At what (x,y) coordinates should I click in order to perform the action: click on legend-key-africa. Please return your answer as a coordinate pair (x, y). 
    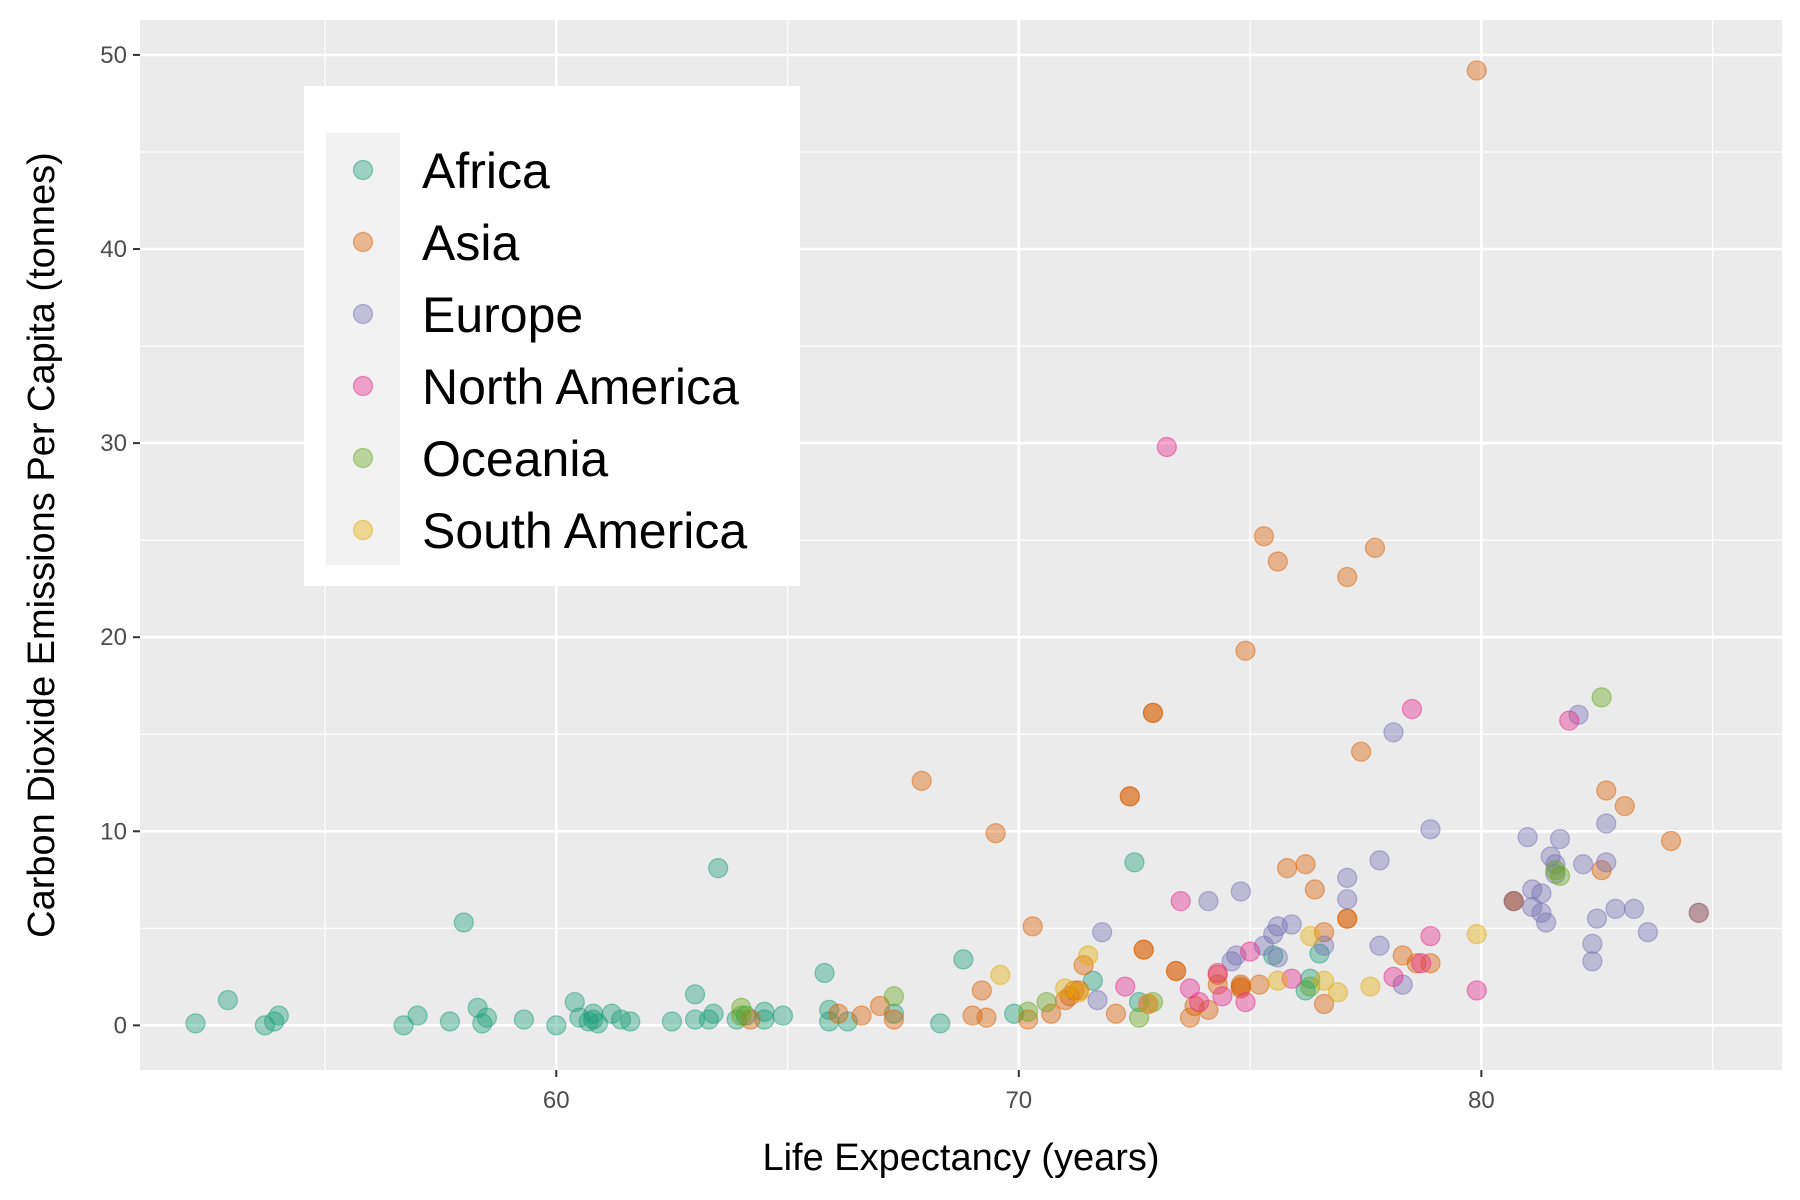
    Looking at the image, I should click on (363, 170).